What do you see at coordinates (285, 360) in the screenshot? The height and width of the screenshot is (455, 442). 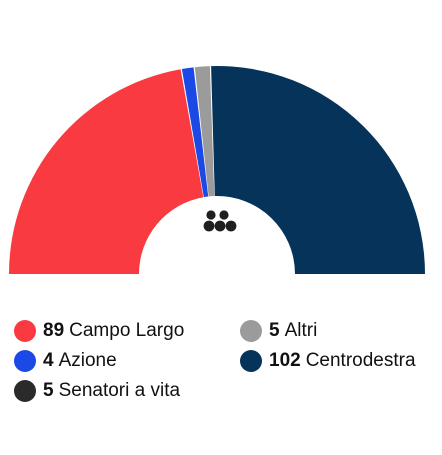 I see `legend-count-centrodestra: 102` at bounding box center [285, 360].